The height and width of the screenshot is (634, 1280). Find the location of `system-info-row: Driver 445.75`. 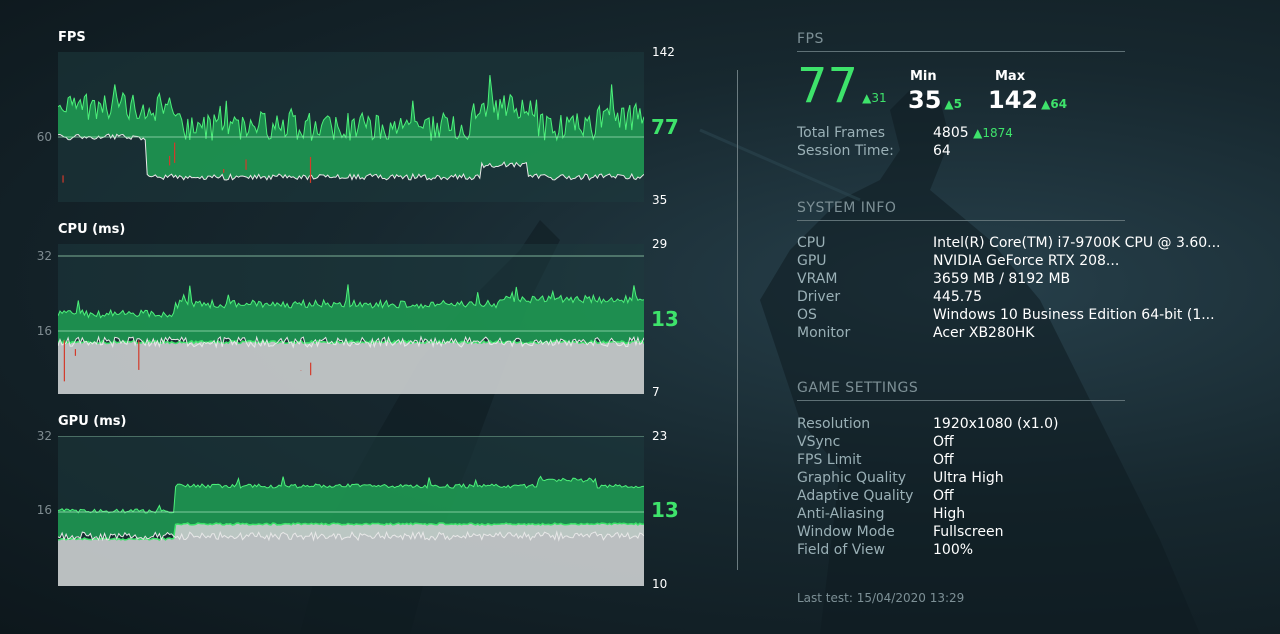

system-info-row: Driver 445.75 is located at coordinates (1017, 298).